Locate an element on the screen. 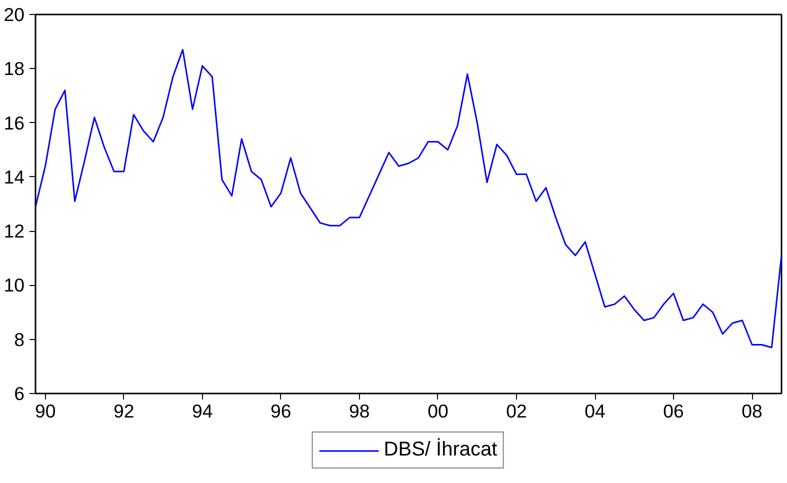  x-tick-label: 96 is located at coordinates (281, 411).